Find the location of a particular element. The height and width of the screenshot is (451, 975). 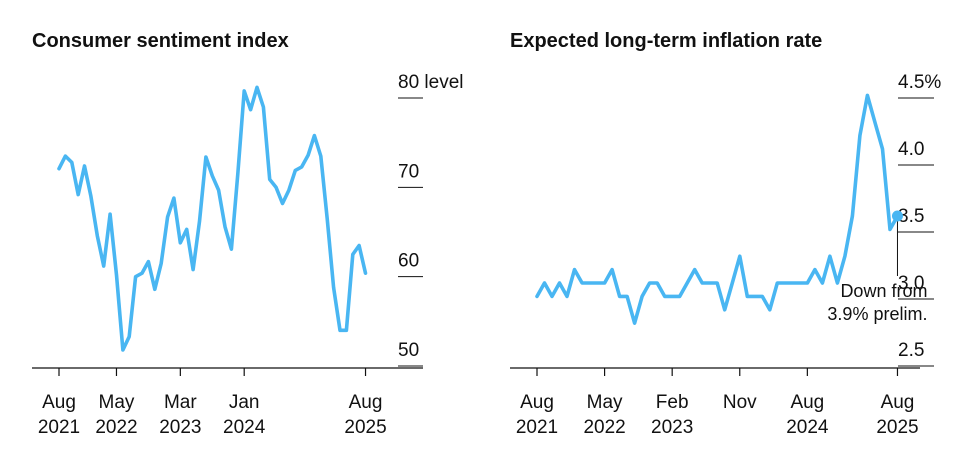

annotation-text: 3.9% prelim. is located at coordinates (877, 314).